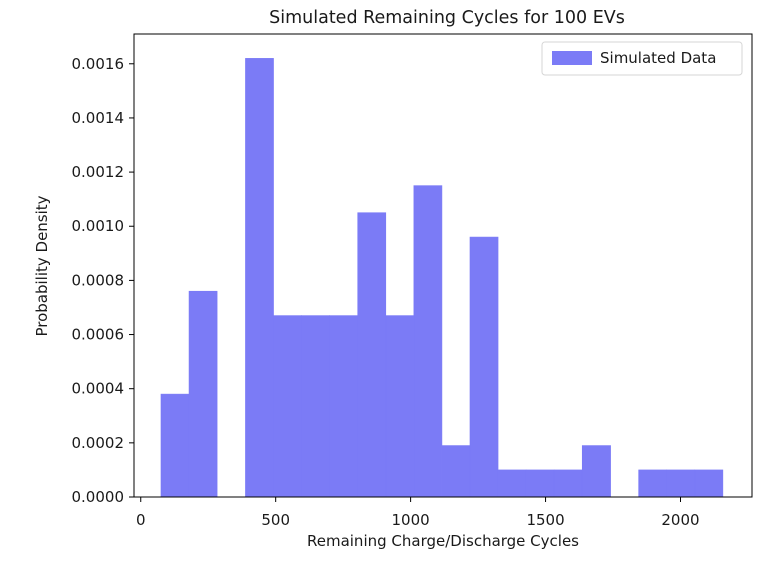 This screenshot has width=772, height=562. Describe the element at coordinates (98, 64) in the screenshot. I see `y-tick-label: 0.0016` at that location.